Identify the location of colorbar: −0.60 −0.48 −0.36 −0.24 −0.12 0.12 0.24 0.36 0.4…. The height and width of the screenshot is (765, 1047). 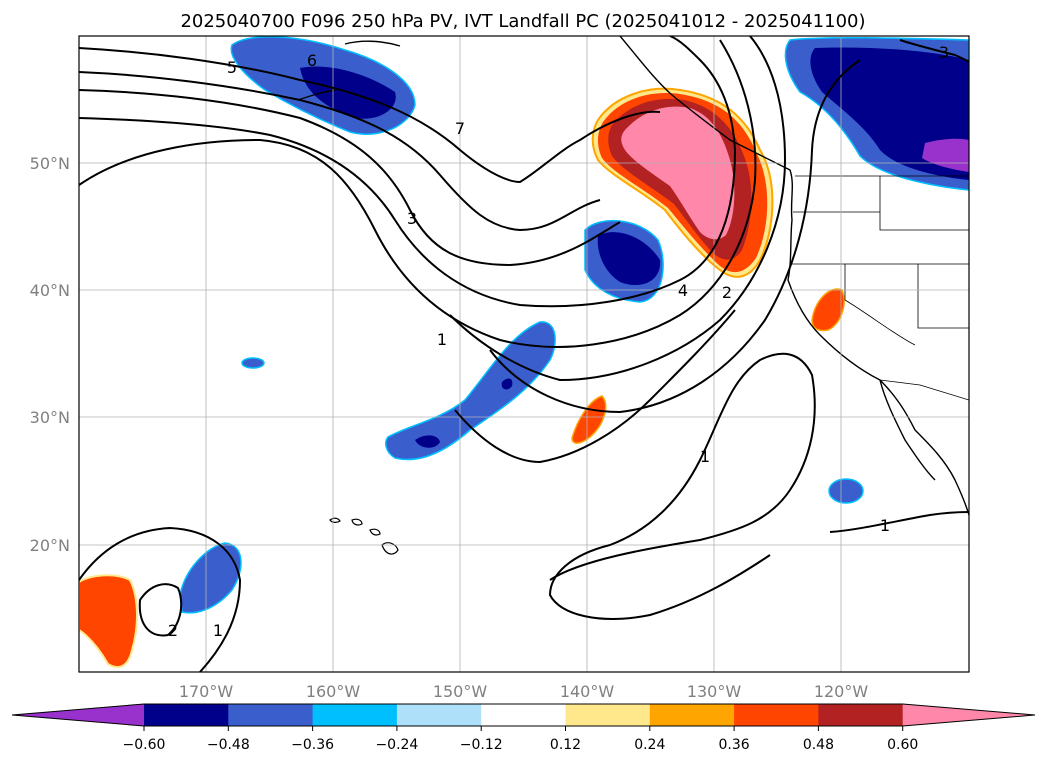
(523, 728).